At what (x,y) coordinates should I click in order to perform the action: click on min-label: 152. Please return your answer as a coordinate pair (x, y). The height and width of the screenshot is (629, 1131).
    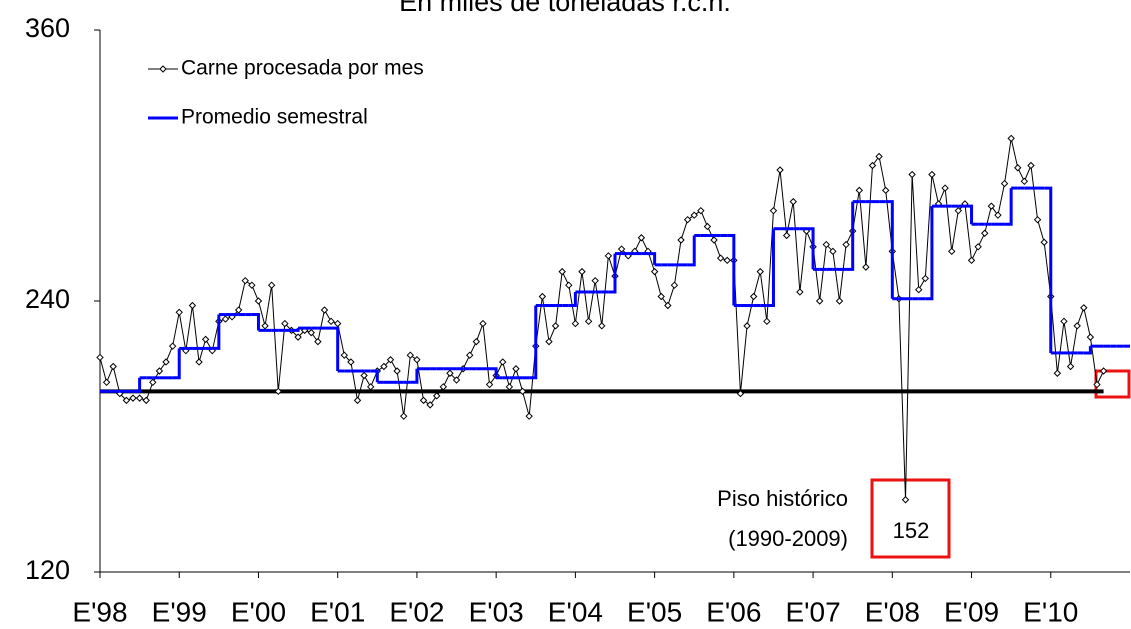
    Looking at the image, I should click on (911, 530).